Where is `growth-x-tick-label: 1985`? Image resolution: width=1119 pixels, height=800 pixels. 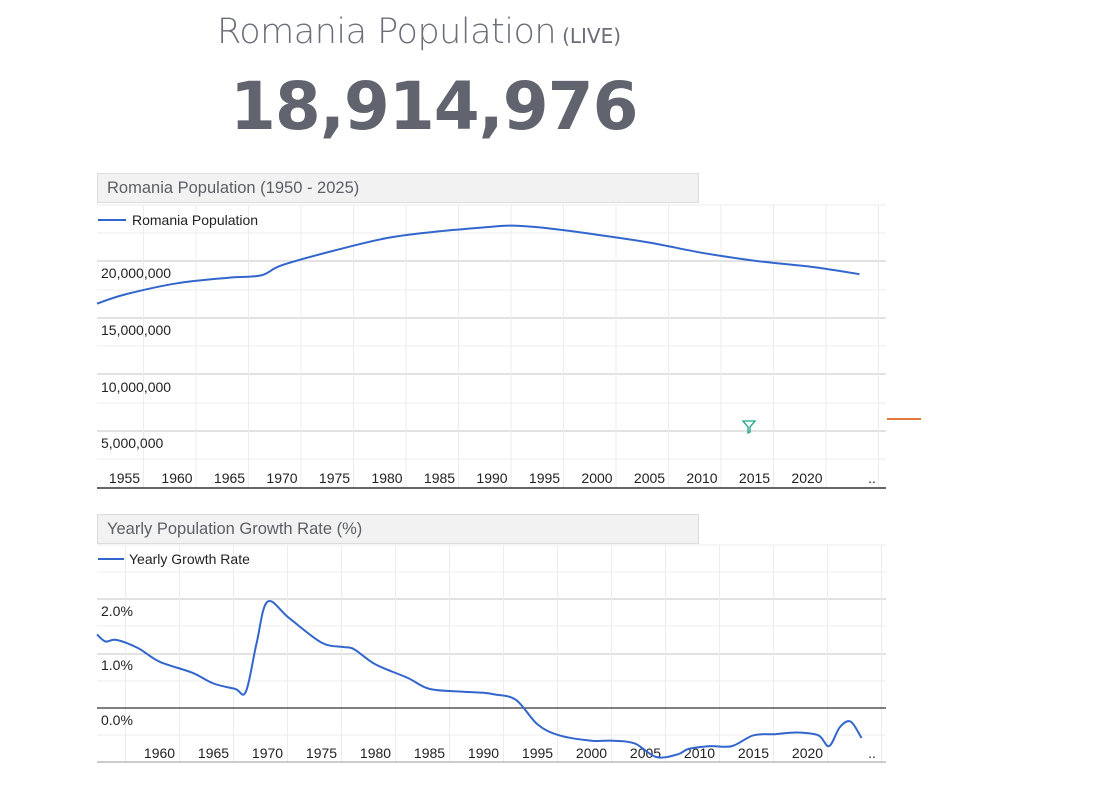 growth-x-tick-label: 1985 is located at coordinates (429, 753).